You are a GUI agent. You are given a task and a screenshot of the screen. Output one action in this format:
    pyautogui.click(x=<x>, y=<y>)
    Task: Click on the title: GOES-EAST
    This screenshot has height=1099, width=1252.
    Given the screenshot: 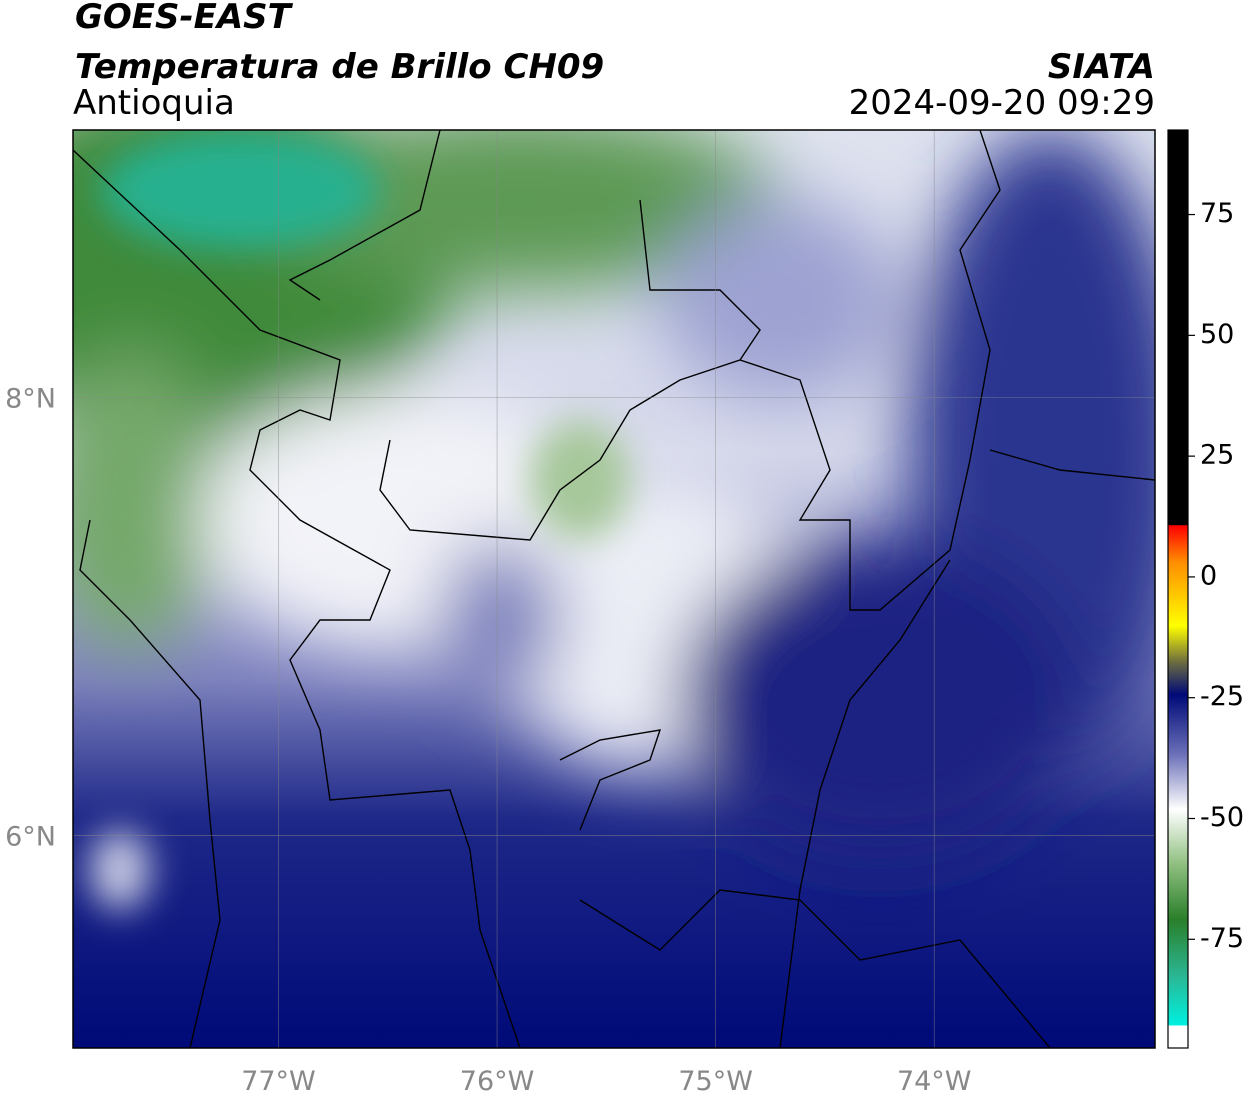 What is the action you would take?
    pyautogui.click(x=184, y=18)
    